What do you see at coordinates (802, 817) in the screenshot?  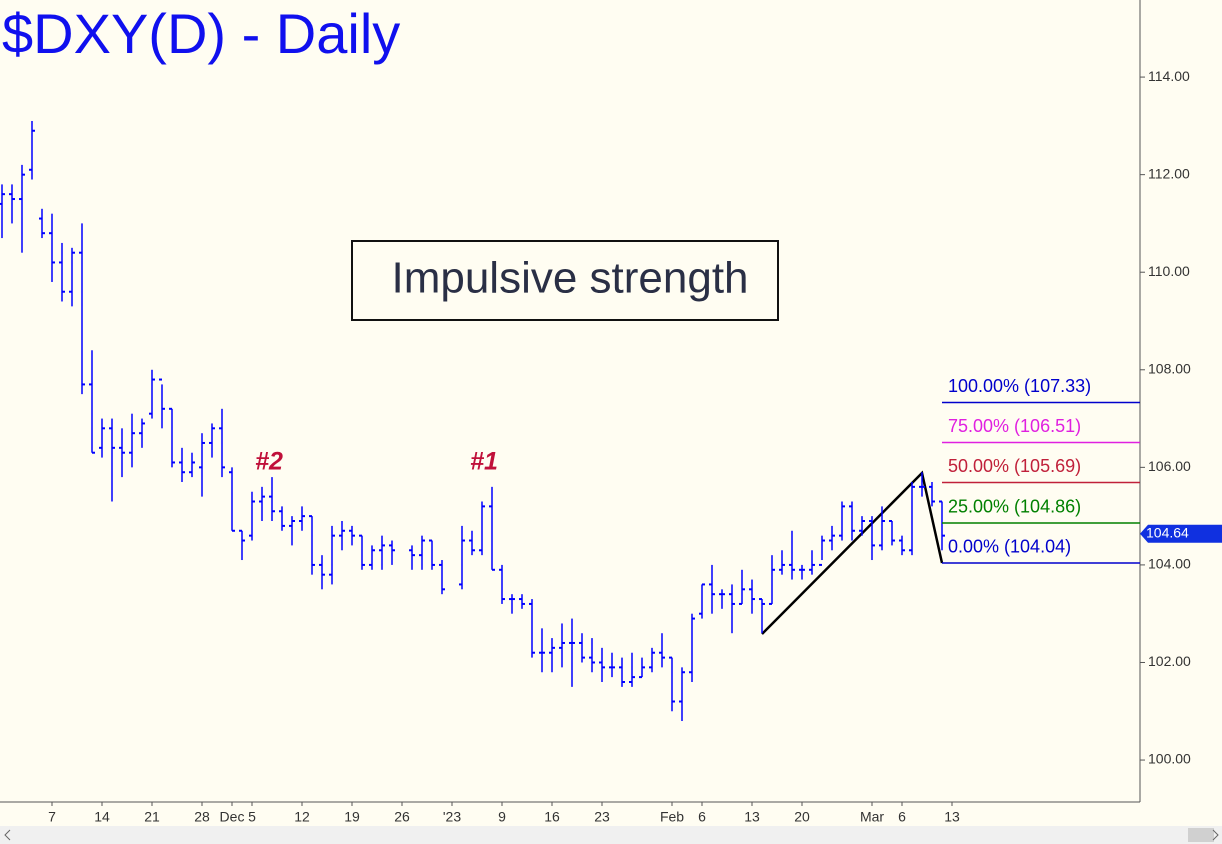 I see `x-tick-label: 20` at bounding box center [802, 817].